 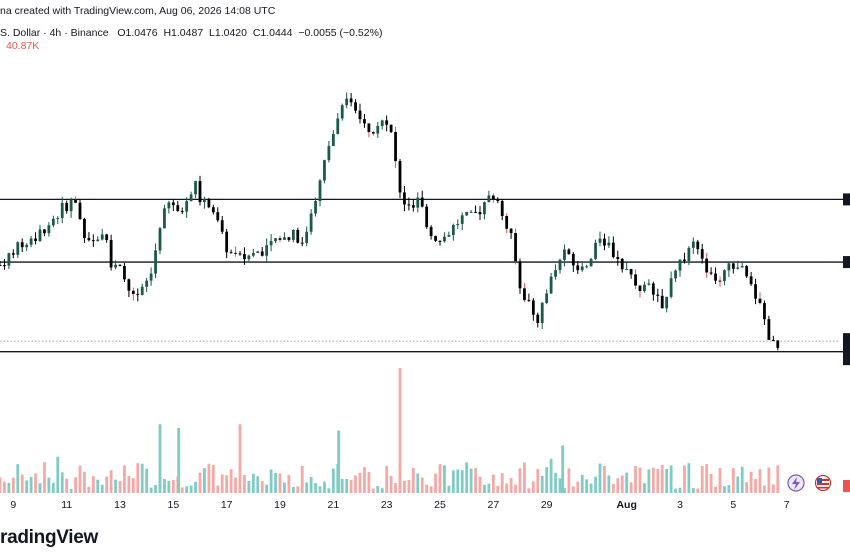 I want to click on x-tick-label: 19, so click(x=280, y=505).